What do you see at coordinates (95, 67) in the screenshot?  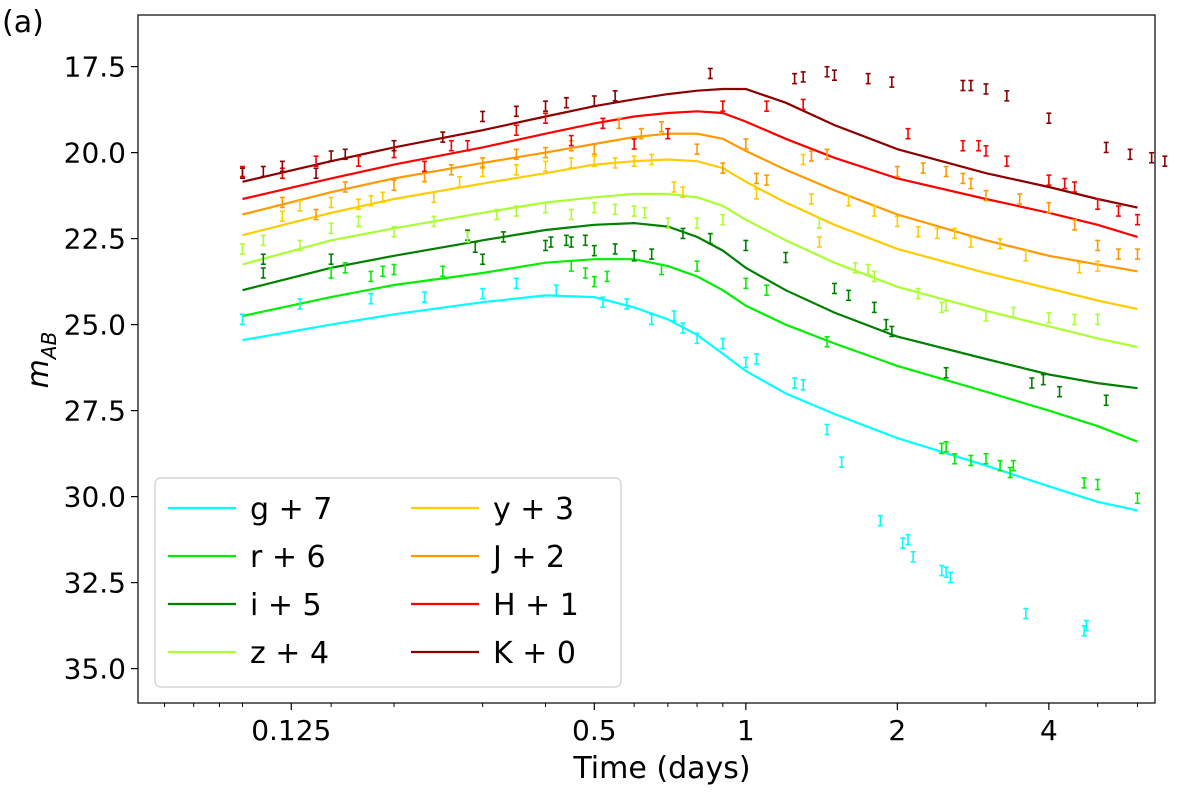 I see `y-tick-label: 17.5` at bounding box center [95, 67].